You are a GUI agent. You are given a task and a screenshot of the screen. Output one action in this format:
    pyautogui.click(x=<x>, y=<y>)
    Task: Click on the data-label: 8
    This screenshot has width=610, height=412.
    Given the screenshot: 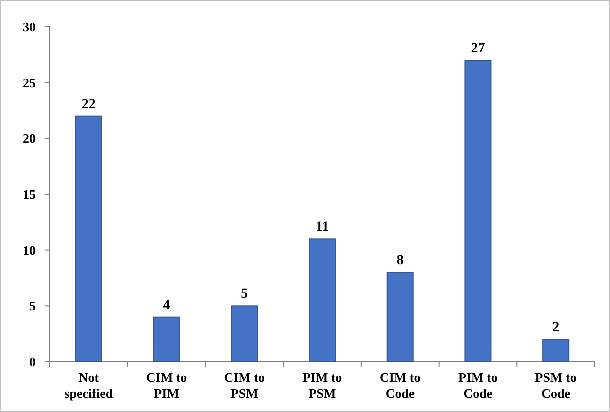 What is the action you would take?
    pyautogui.click(x=400, y=261)
    